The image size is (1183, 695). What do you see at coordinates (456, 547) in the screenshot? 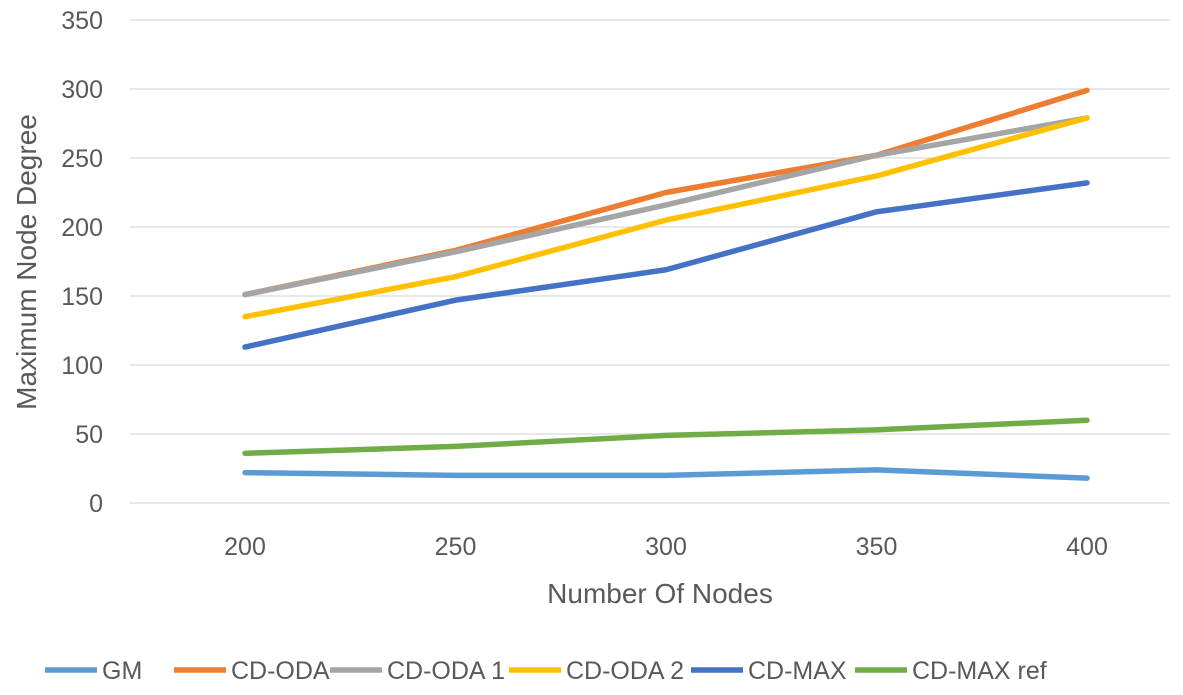
I see `x-tick-label: 250` at bounding box center [456, 547].